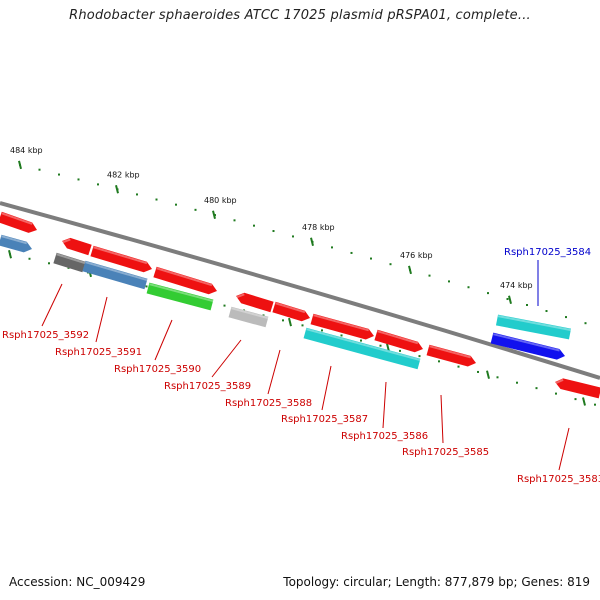 This screenshot has width=600, height=600. What do you see at coordinates (445, 452) in the screenshot?
I see `gene-label: Rsph17025_3585` at bounding box center [445, 452].